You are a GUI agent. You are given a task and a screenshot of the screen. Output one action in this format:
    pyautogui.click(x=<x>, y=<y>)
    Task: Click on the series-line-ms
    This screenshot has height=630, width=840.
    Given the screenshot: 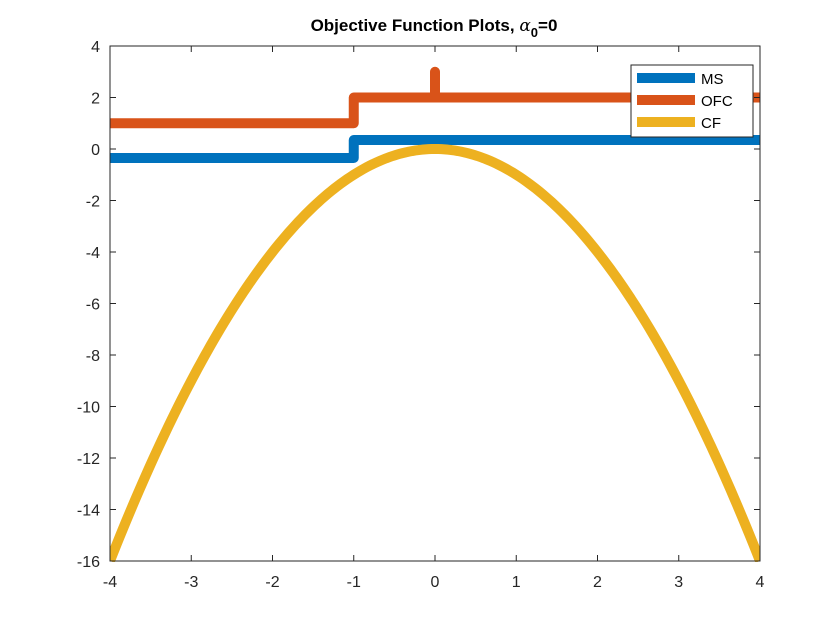 What is the action you would take?
    pyautogui.click(x=435, y=149)
    